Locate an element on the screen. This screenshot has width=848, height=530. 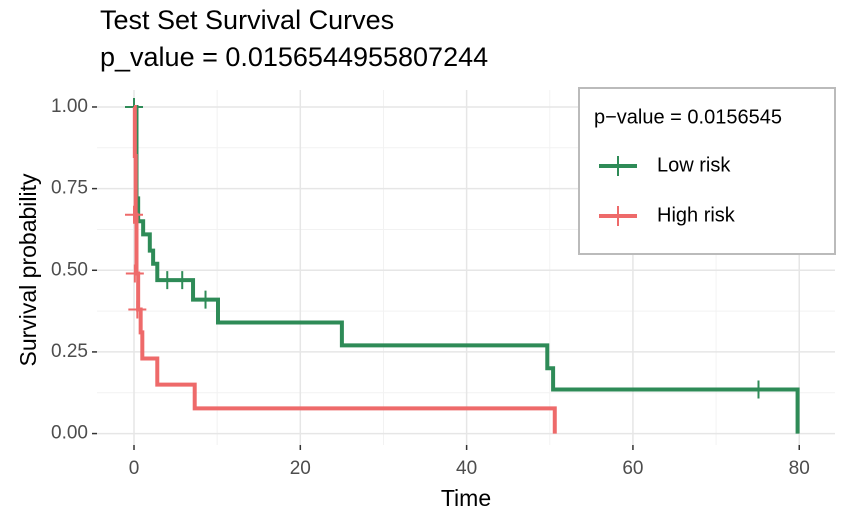
y-tick-label: 0.25 is located at coordinates (69, 351).